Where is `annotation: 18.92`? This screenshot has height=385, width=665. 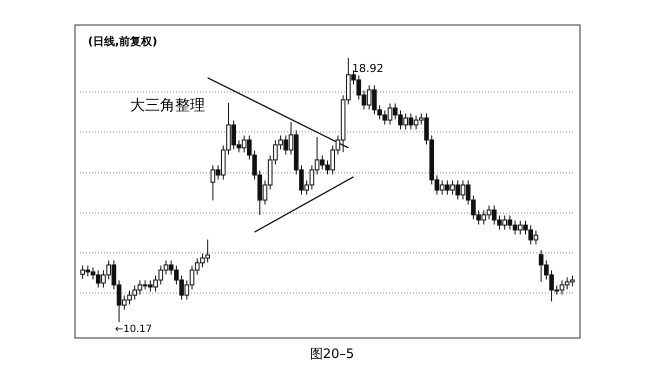
annotation: 18.92 is located at coordinates (368, 68).